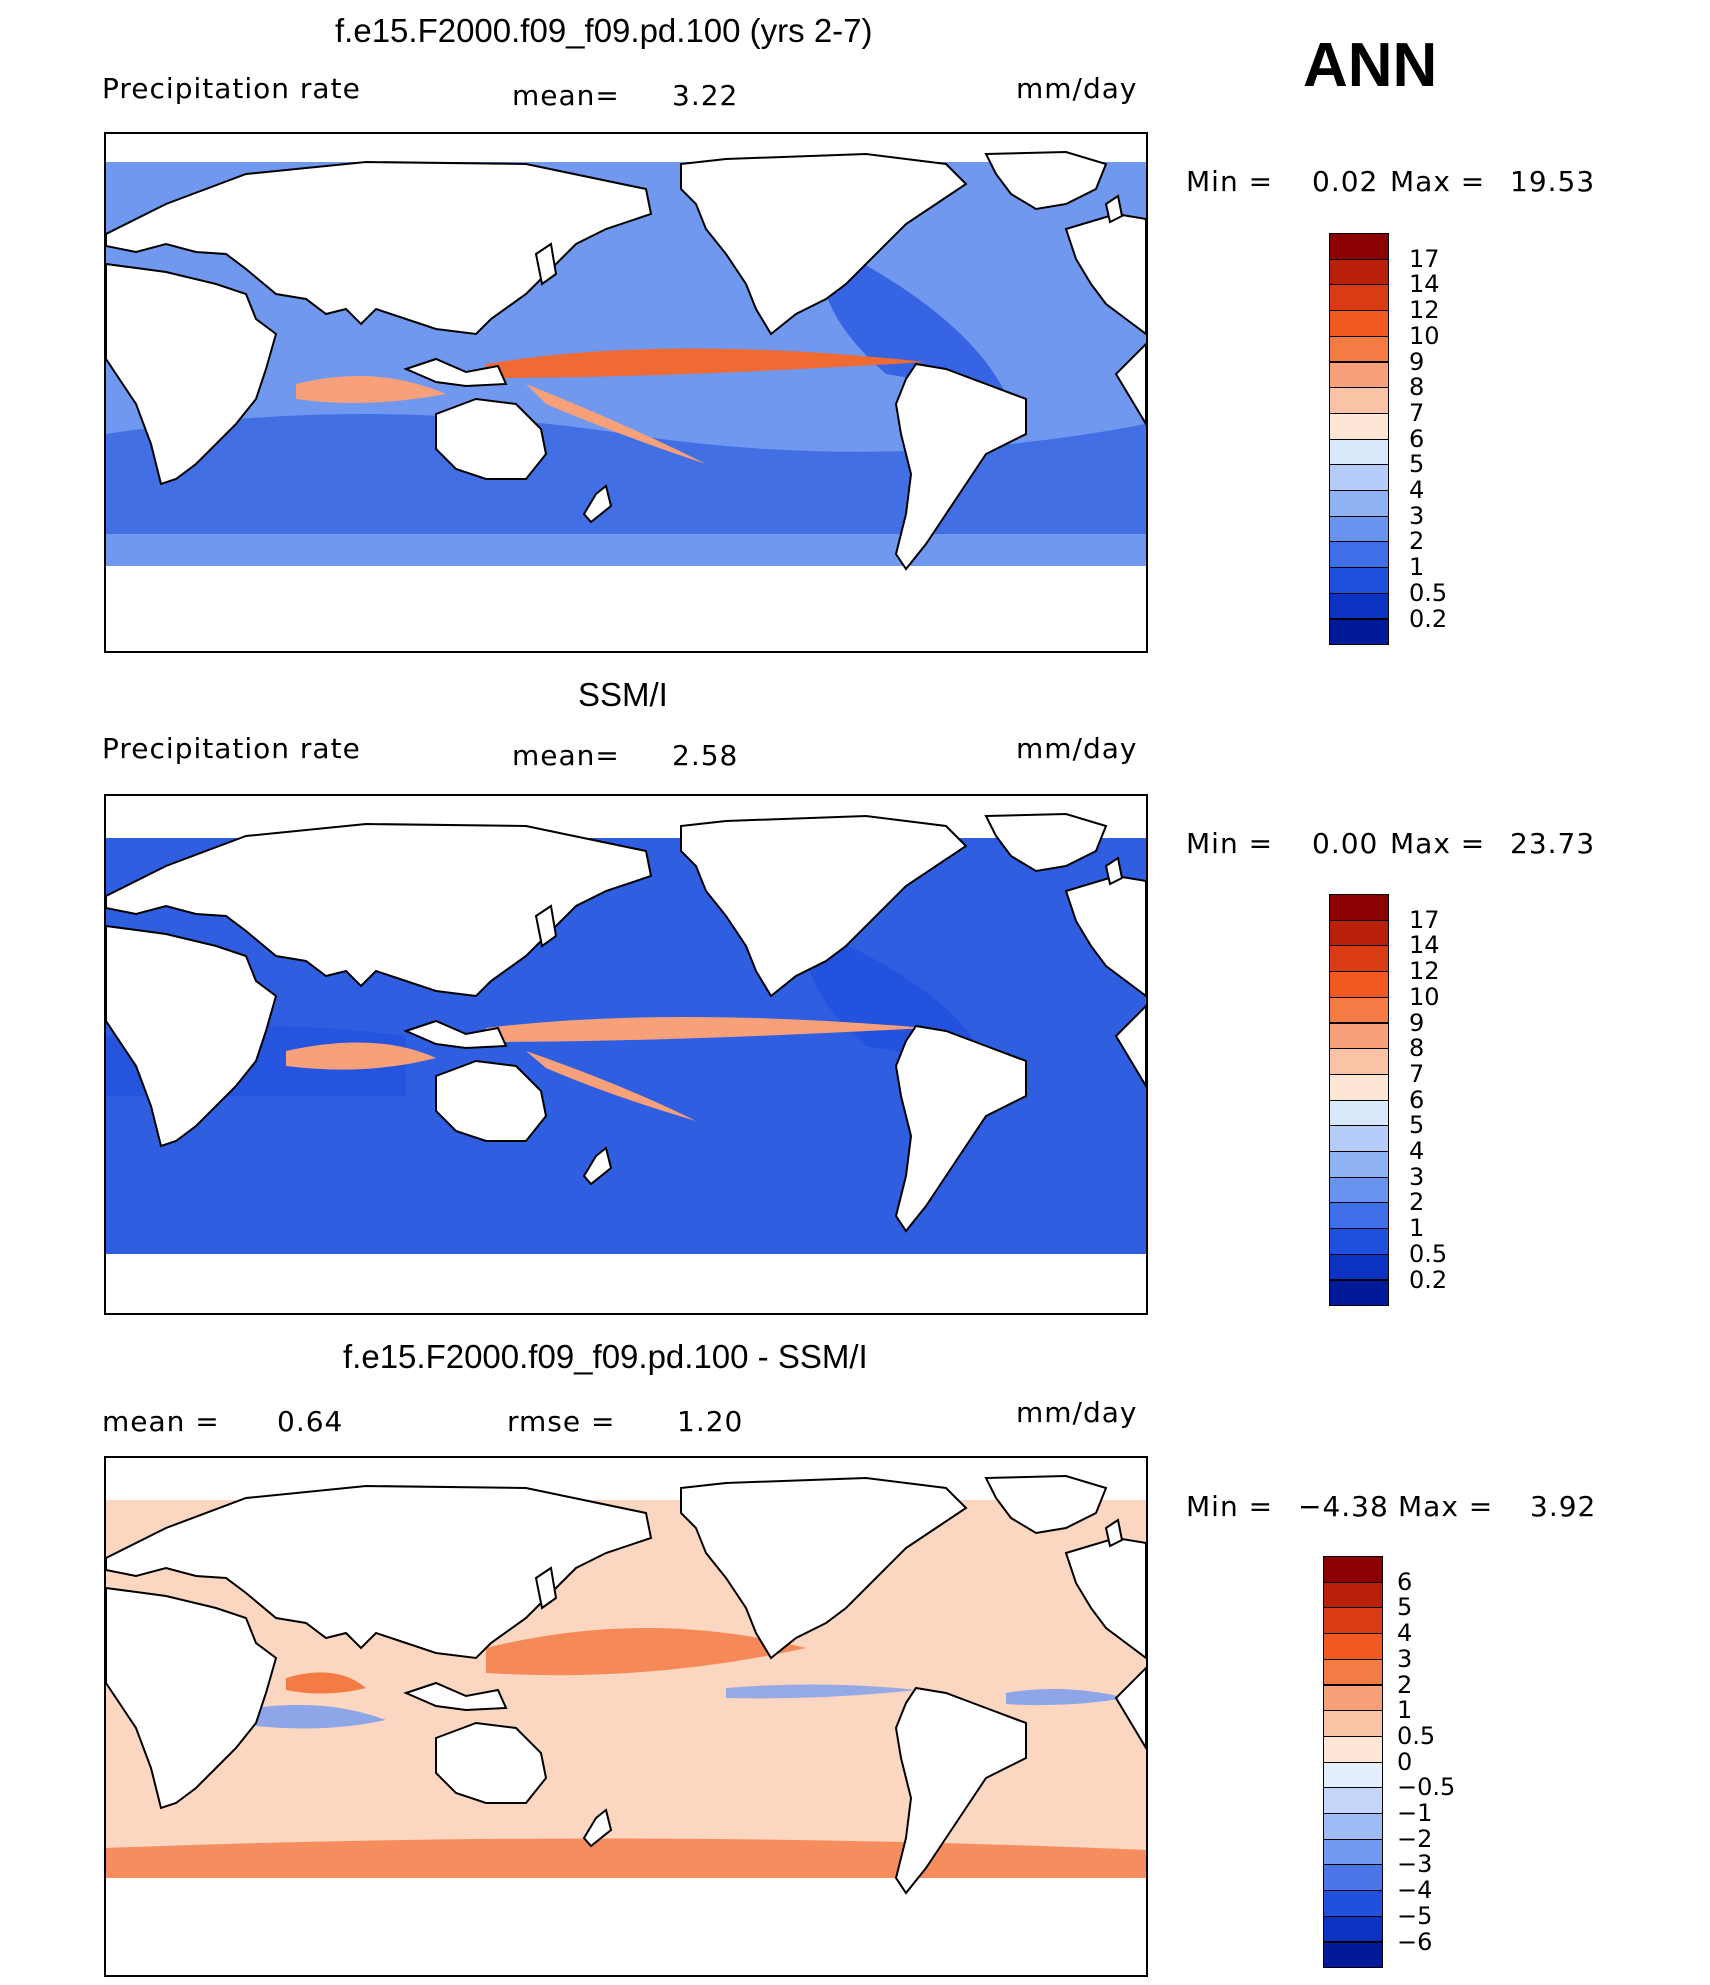  Describe the element at coordinates (597, 504) in the screenshot. I see `new-zealand` at that location.